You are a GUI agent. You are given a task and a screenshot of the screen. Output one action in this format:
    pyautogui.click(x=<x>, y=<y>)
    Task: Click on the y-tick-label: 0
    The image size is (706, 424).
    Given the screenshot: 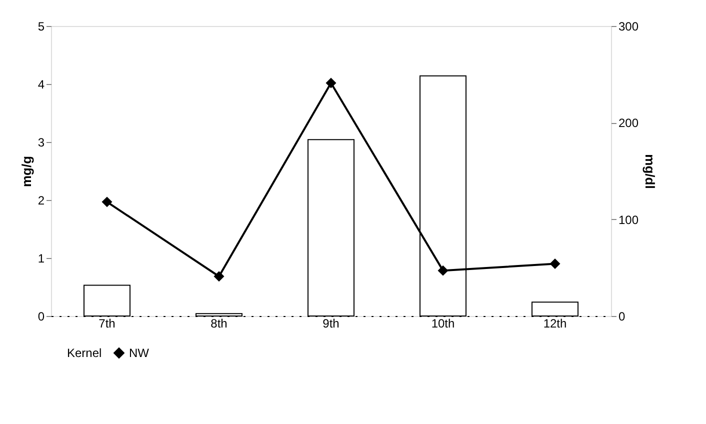 What is the action you would take?
    pyautogui.click(x=41, y=317)
    